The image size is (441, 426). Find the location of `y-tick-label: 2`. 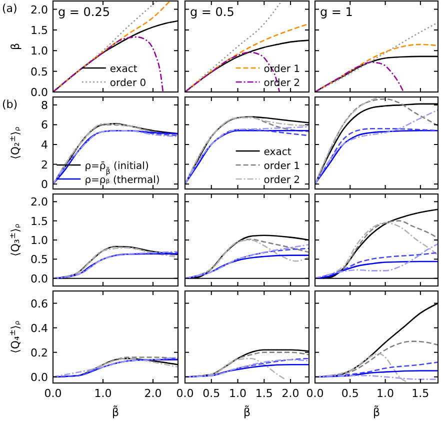

y-tick-label: 2 is located at coordinates (44, 165).